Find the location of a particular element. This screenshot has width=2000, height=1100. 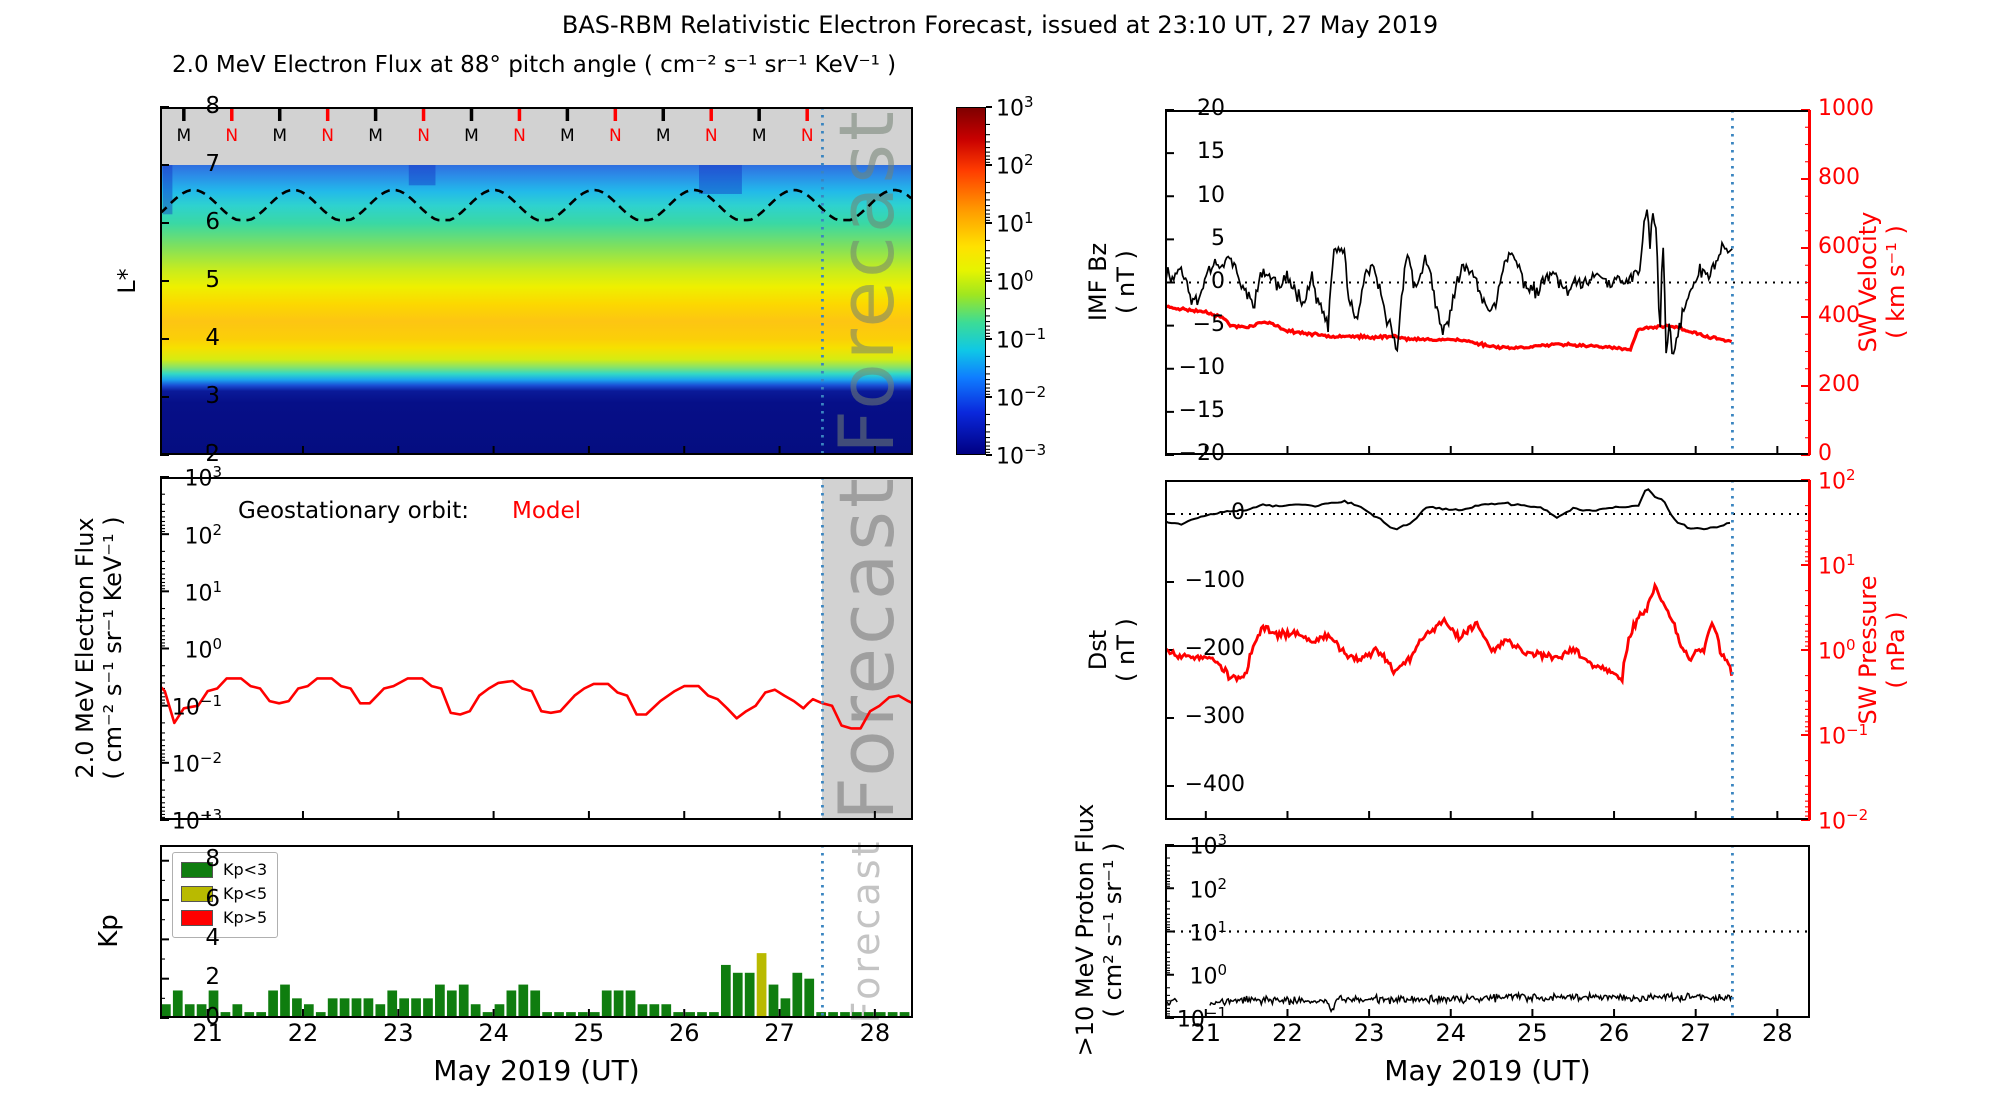

proton-xtick-label: 26 is located at coordinates (1614, 1033).